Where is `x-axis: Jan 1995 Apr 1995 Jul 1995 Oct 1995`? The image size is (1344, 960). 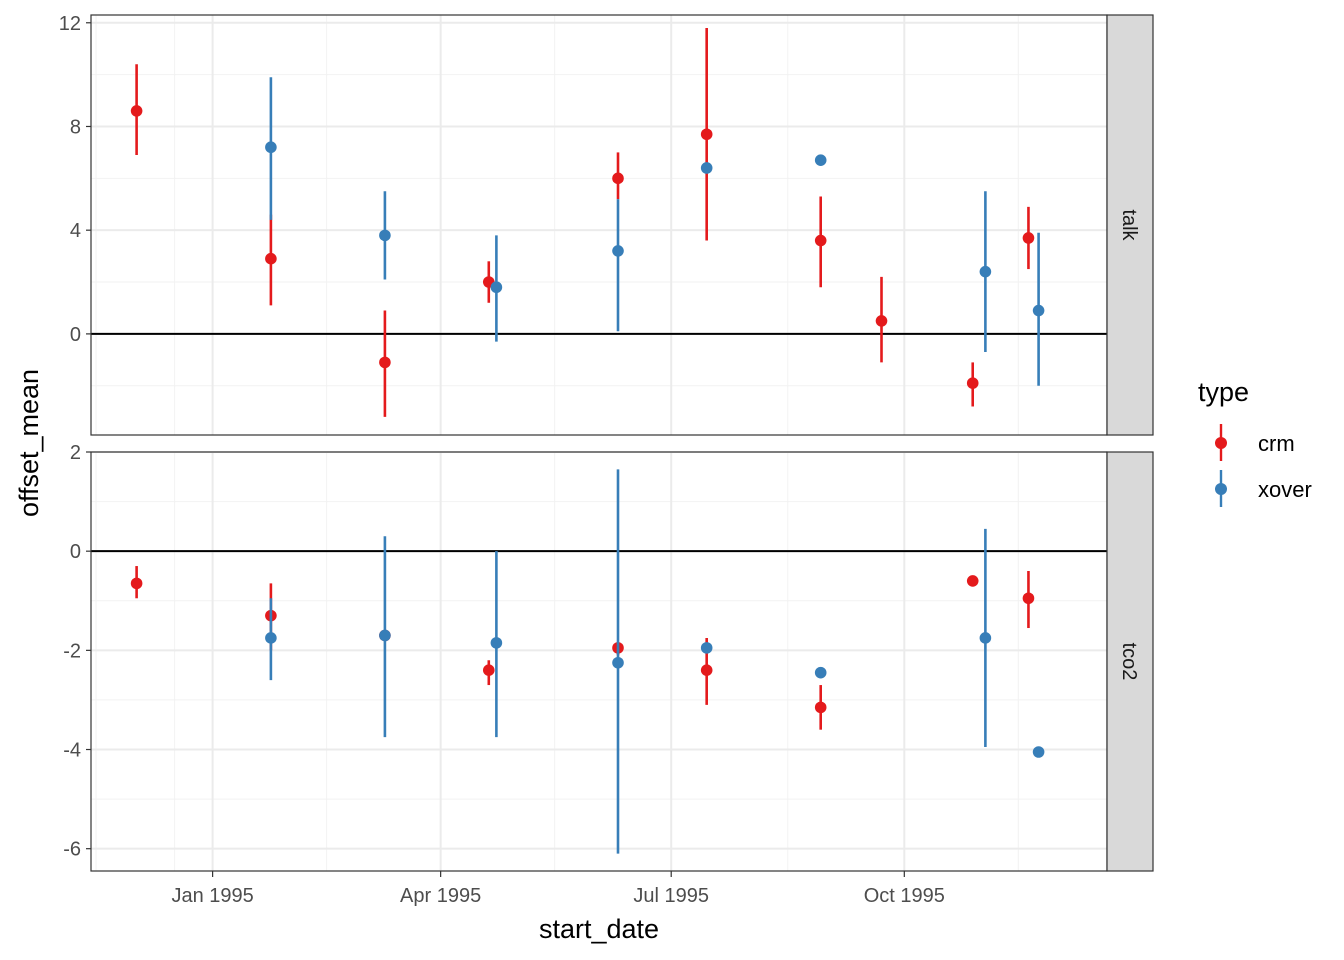
x-axis: Jan 1995 Apr 1995 Jul 1995 Oct 1995 is located at coordinates (558, 889).